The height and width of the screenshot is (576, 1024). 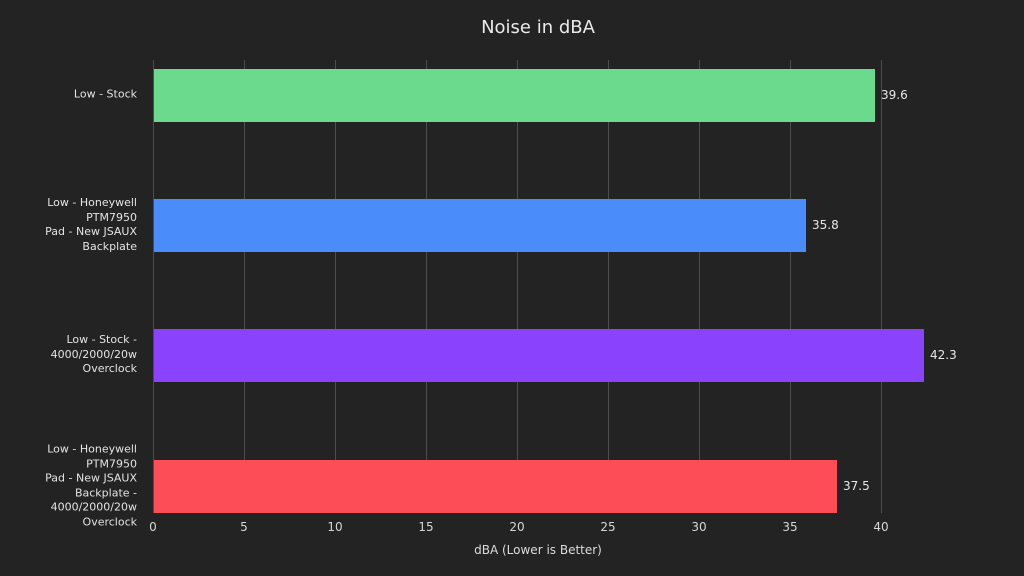 What do you see at coordinates (335, 527) in the screenshot?
I see `x-tick-label-10: 10` at bounding box center [335, 527].